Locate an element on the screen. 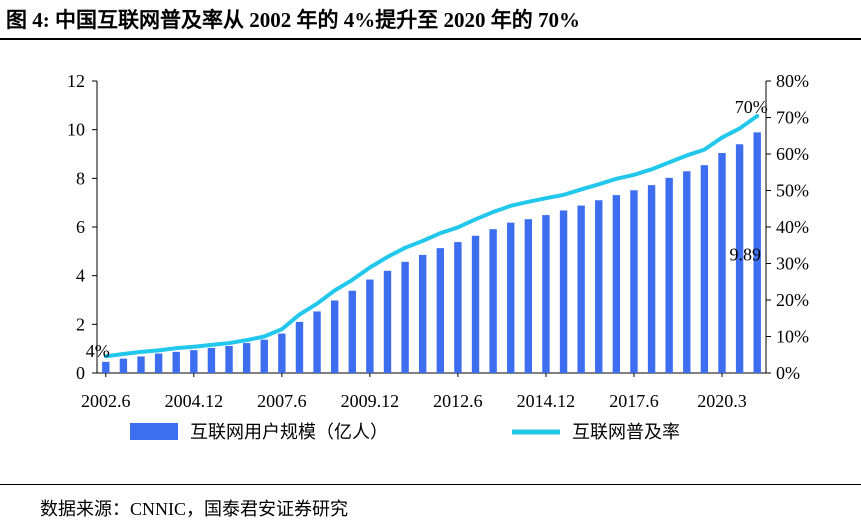 Image resolution: width=861 pixels, height=523 pixels. source-note: 数据来源：CNNIC，国泰君安证券研究 is located at coordinates (194, 509).